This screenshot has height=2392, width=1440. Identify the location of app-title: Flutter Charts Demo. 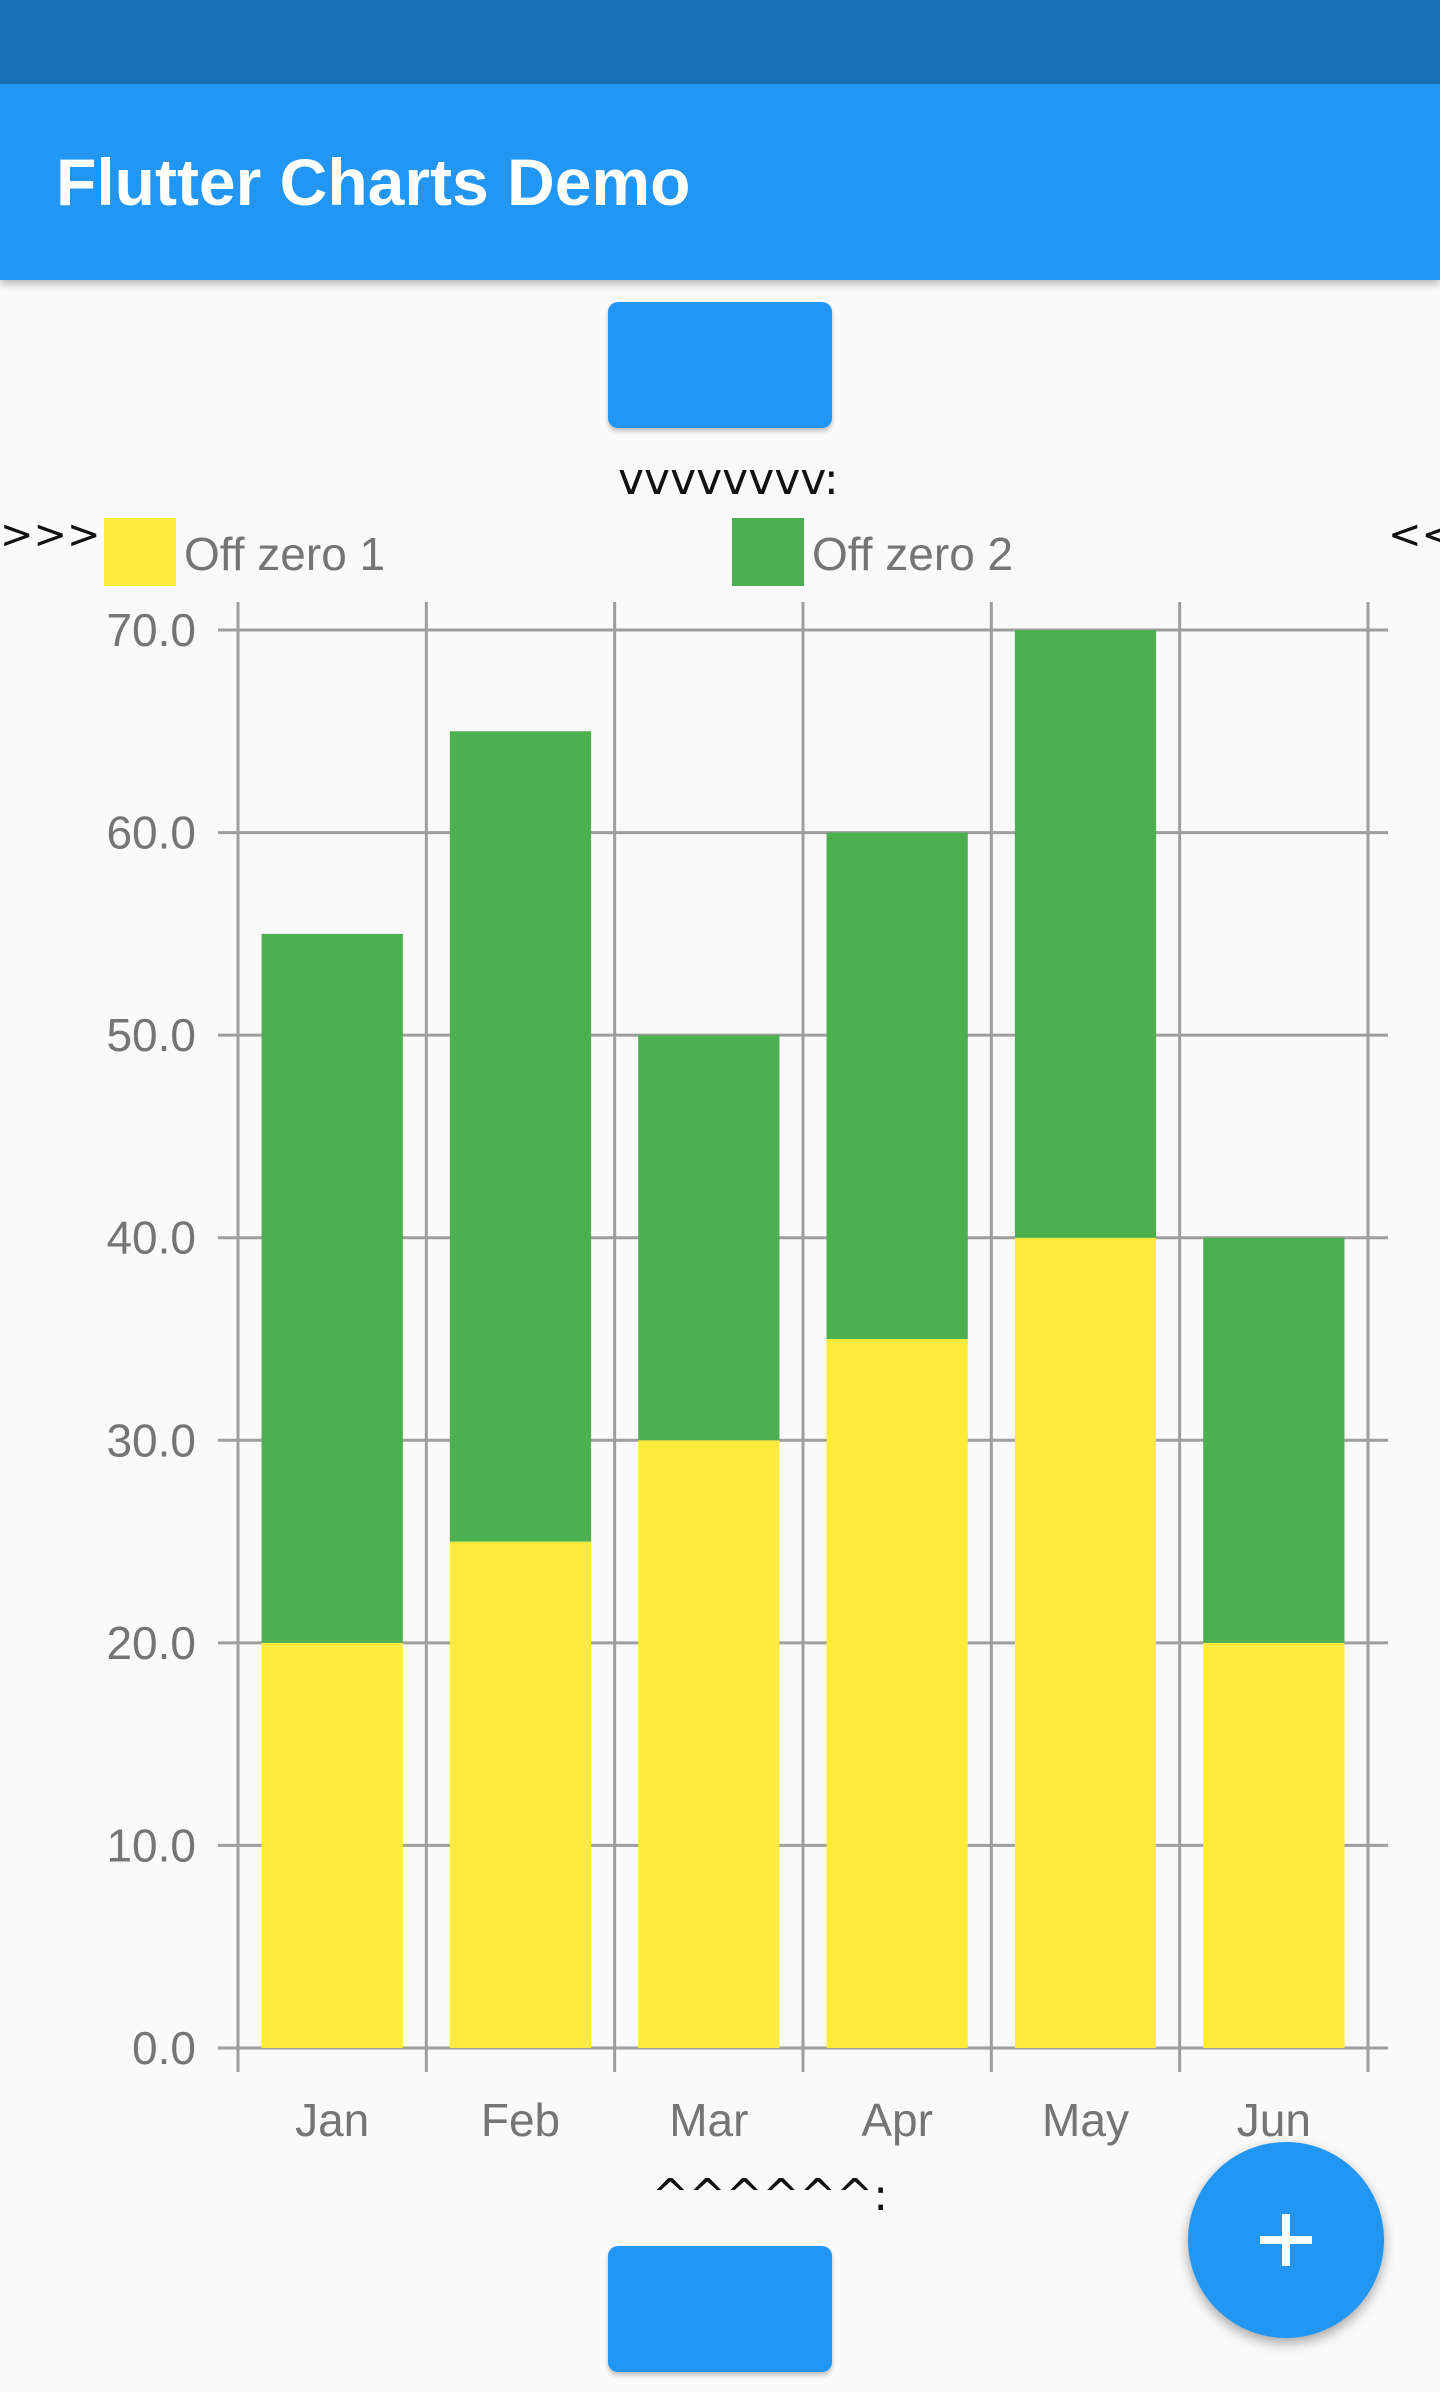
(373, 182).